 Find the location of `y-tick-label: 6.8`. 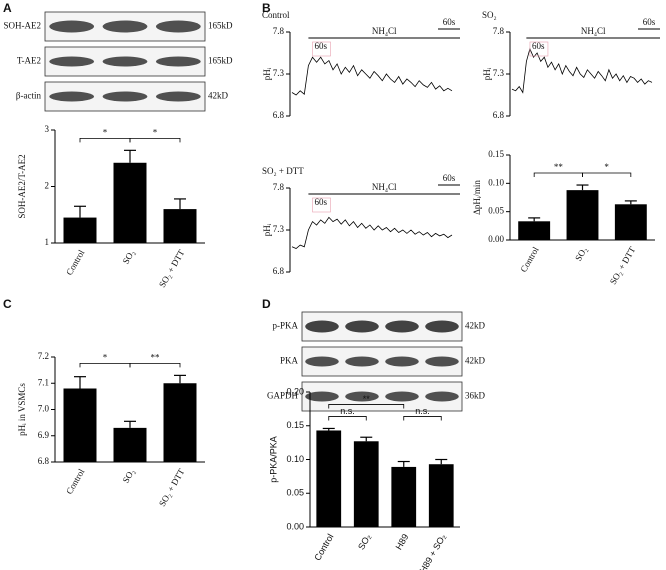

y-tick-label: 6.8 is located at coordinates (499, 115).